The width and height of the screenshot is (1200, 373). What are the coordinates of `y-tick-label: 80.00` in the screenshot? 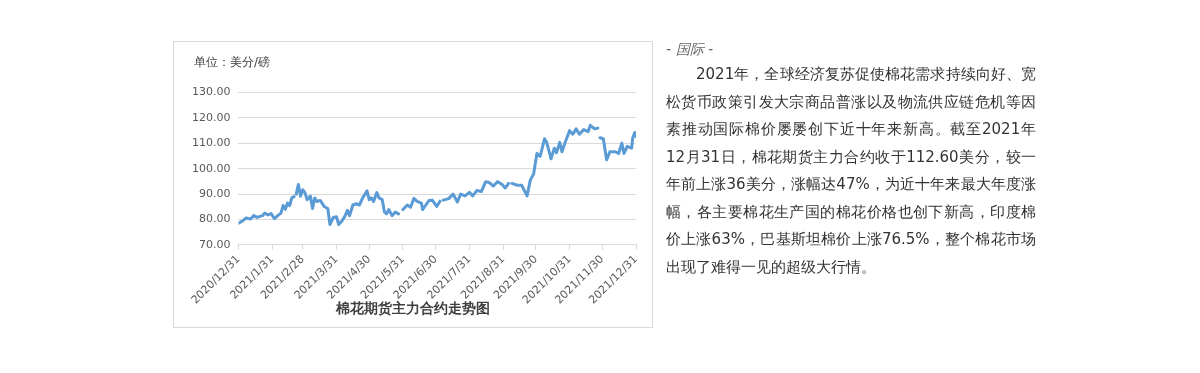 It's located at (214, 219).